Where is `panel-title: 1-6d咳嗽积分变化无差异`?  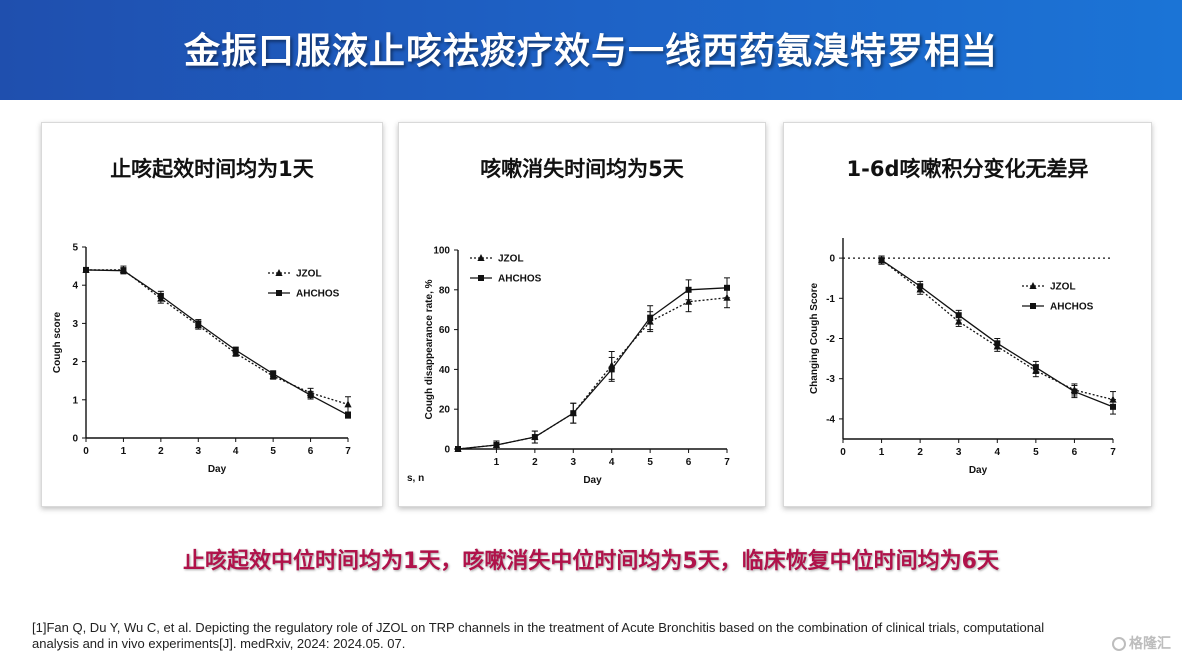 panel-title: 1-6d咳嗽积分变化无差异 is located at coordinates (967, 169).